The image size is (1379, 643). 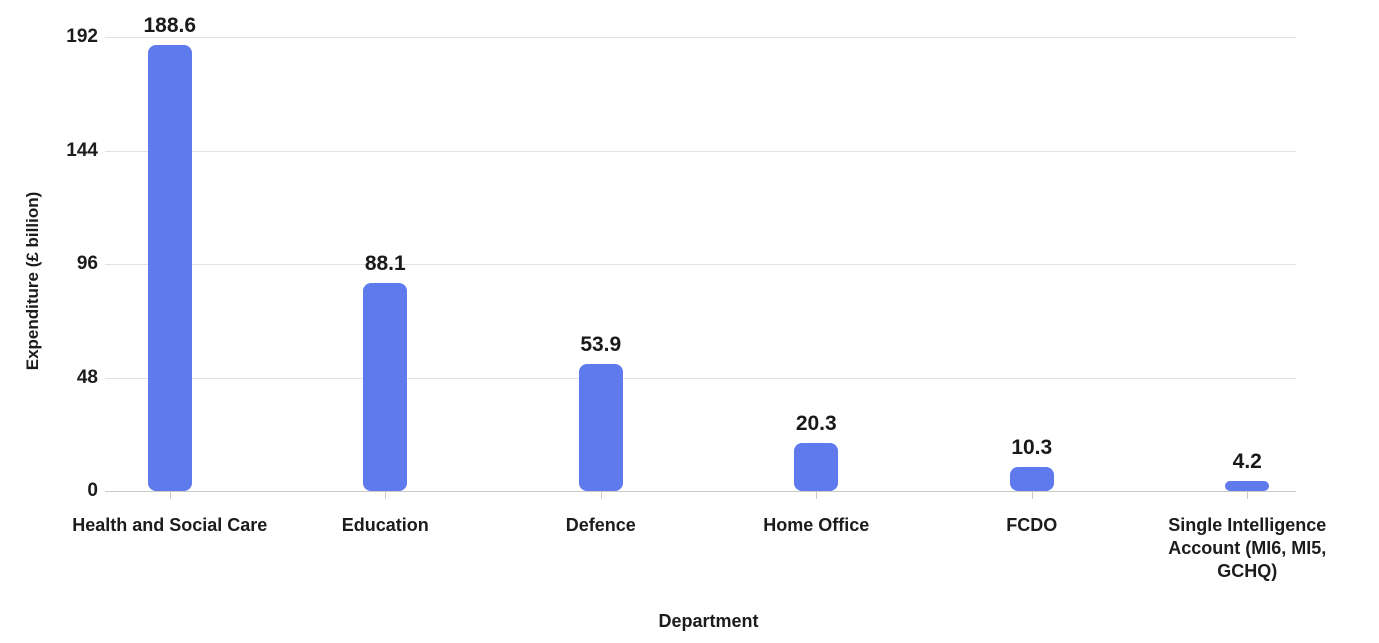 I want to click on y-tick-label: 192, so click(x=82, y=36).